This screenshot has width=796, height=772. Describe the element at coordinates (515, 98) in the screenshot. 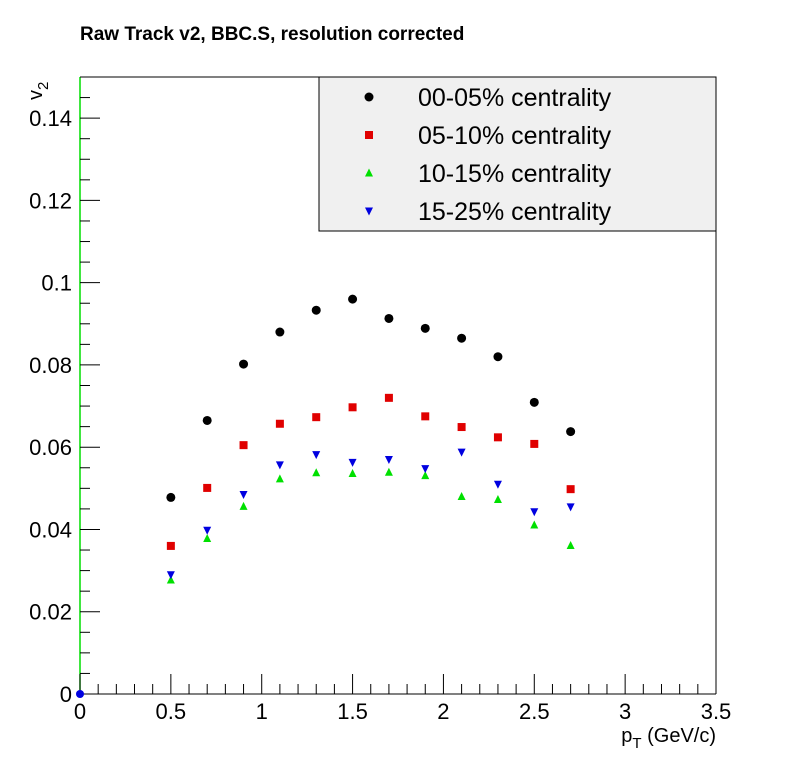

I see `legend-label: 00-05% centrality` at that location.